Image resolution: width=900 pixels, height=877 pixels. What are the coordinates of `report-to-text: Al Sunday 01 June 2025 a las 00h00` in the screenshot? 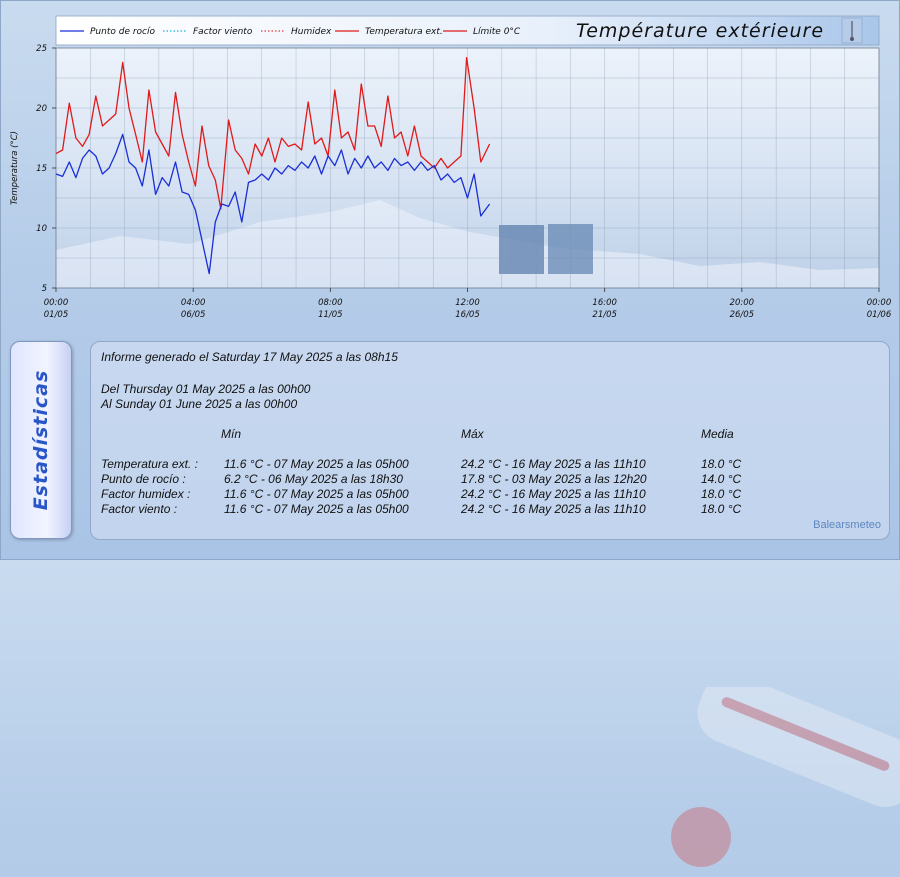 It's located at (199, 404).